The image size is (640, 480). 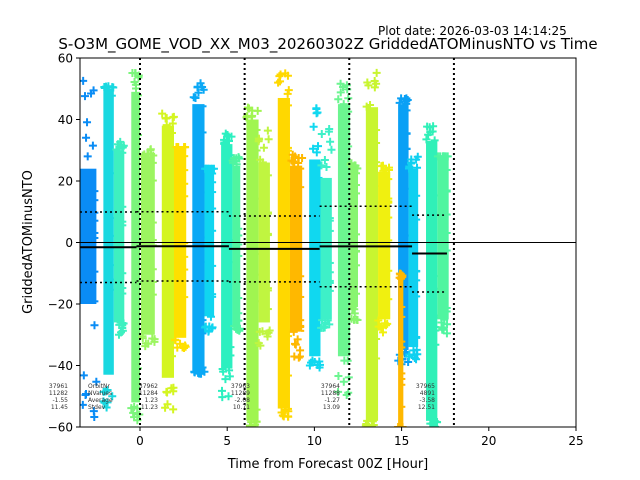 What do you see at coordinates (240, 393) in the screenshot?
I see `orbit-stat-nvalues: 11289` at bounding box center [240, 393].